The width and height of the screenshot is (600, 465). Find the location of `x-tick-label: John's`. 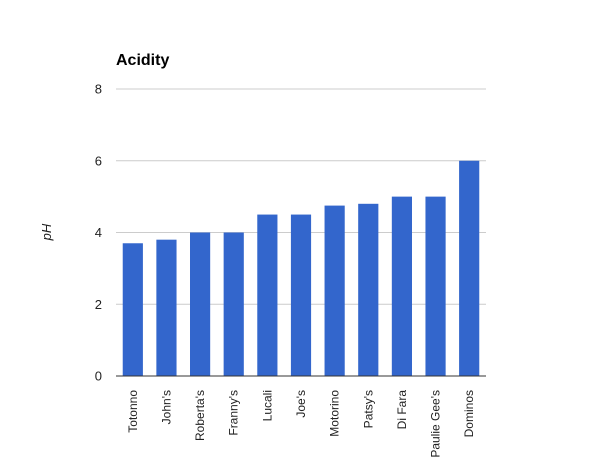

x-tick-label: John's is located at coordinates (166, 407).